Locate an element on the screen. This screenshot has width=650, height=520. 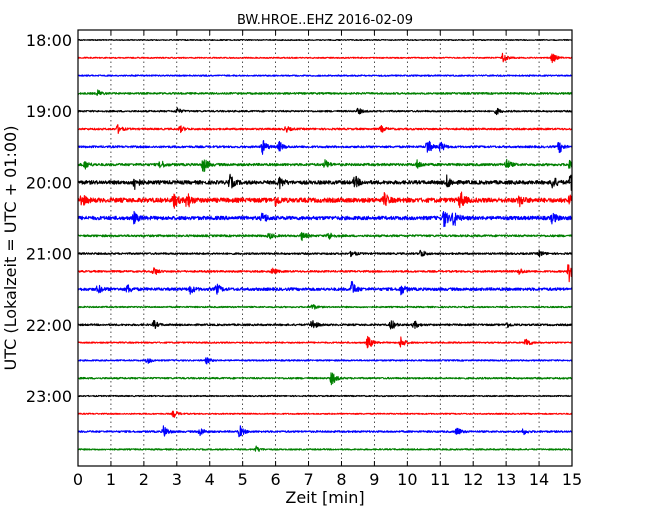
y-axis-label: UTC (Lokalzeit = UTC + 01:00) is located at coordinates (10, 248).